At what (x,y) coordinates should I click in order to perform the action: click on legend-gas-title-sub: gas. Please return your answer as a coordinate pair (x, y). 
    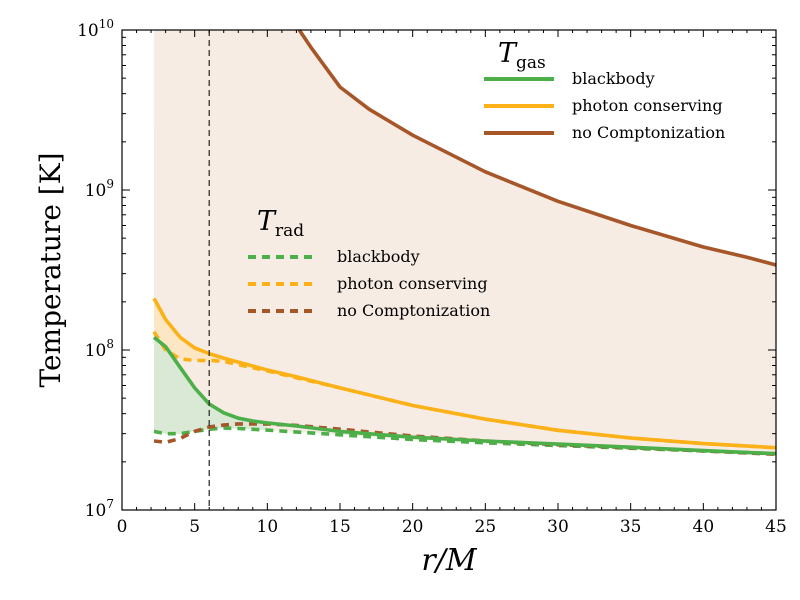
    Looking at the image, I should click on (531, 63).